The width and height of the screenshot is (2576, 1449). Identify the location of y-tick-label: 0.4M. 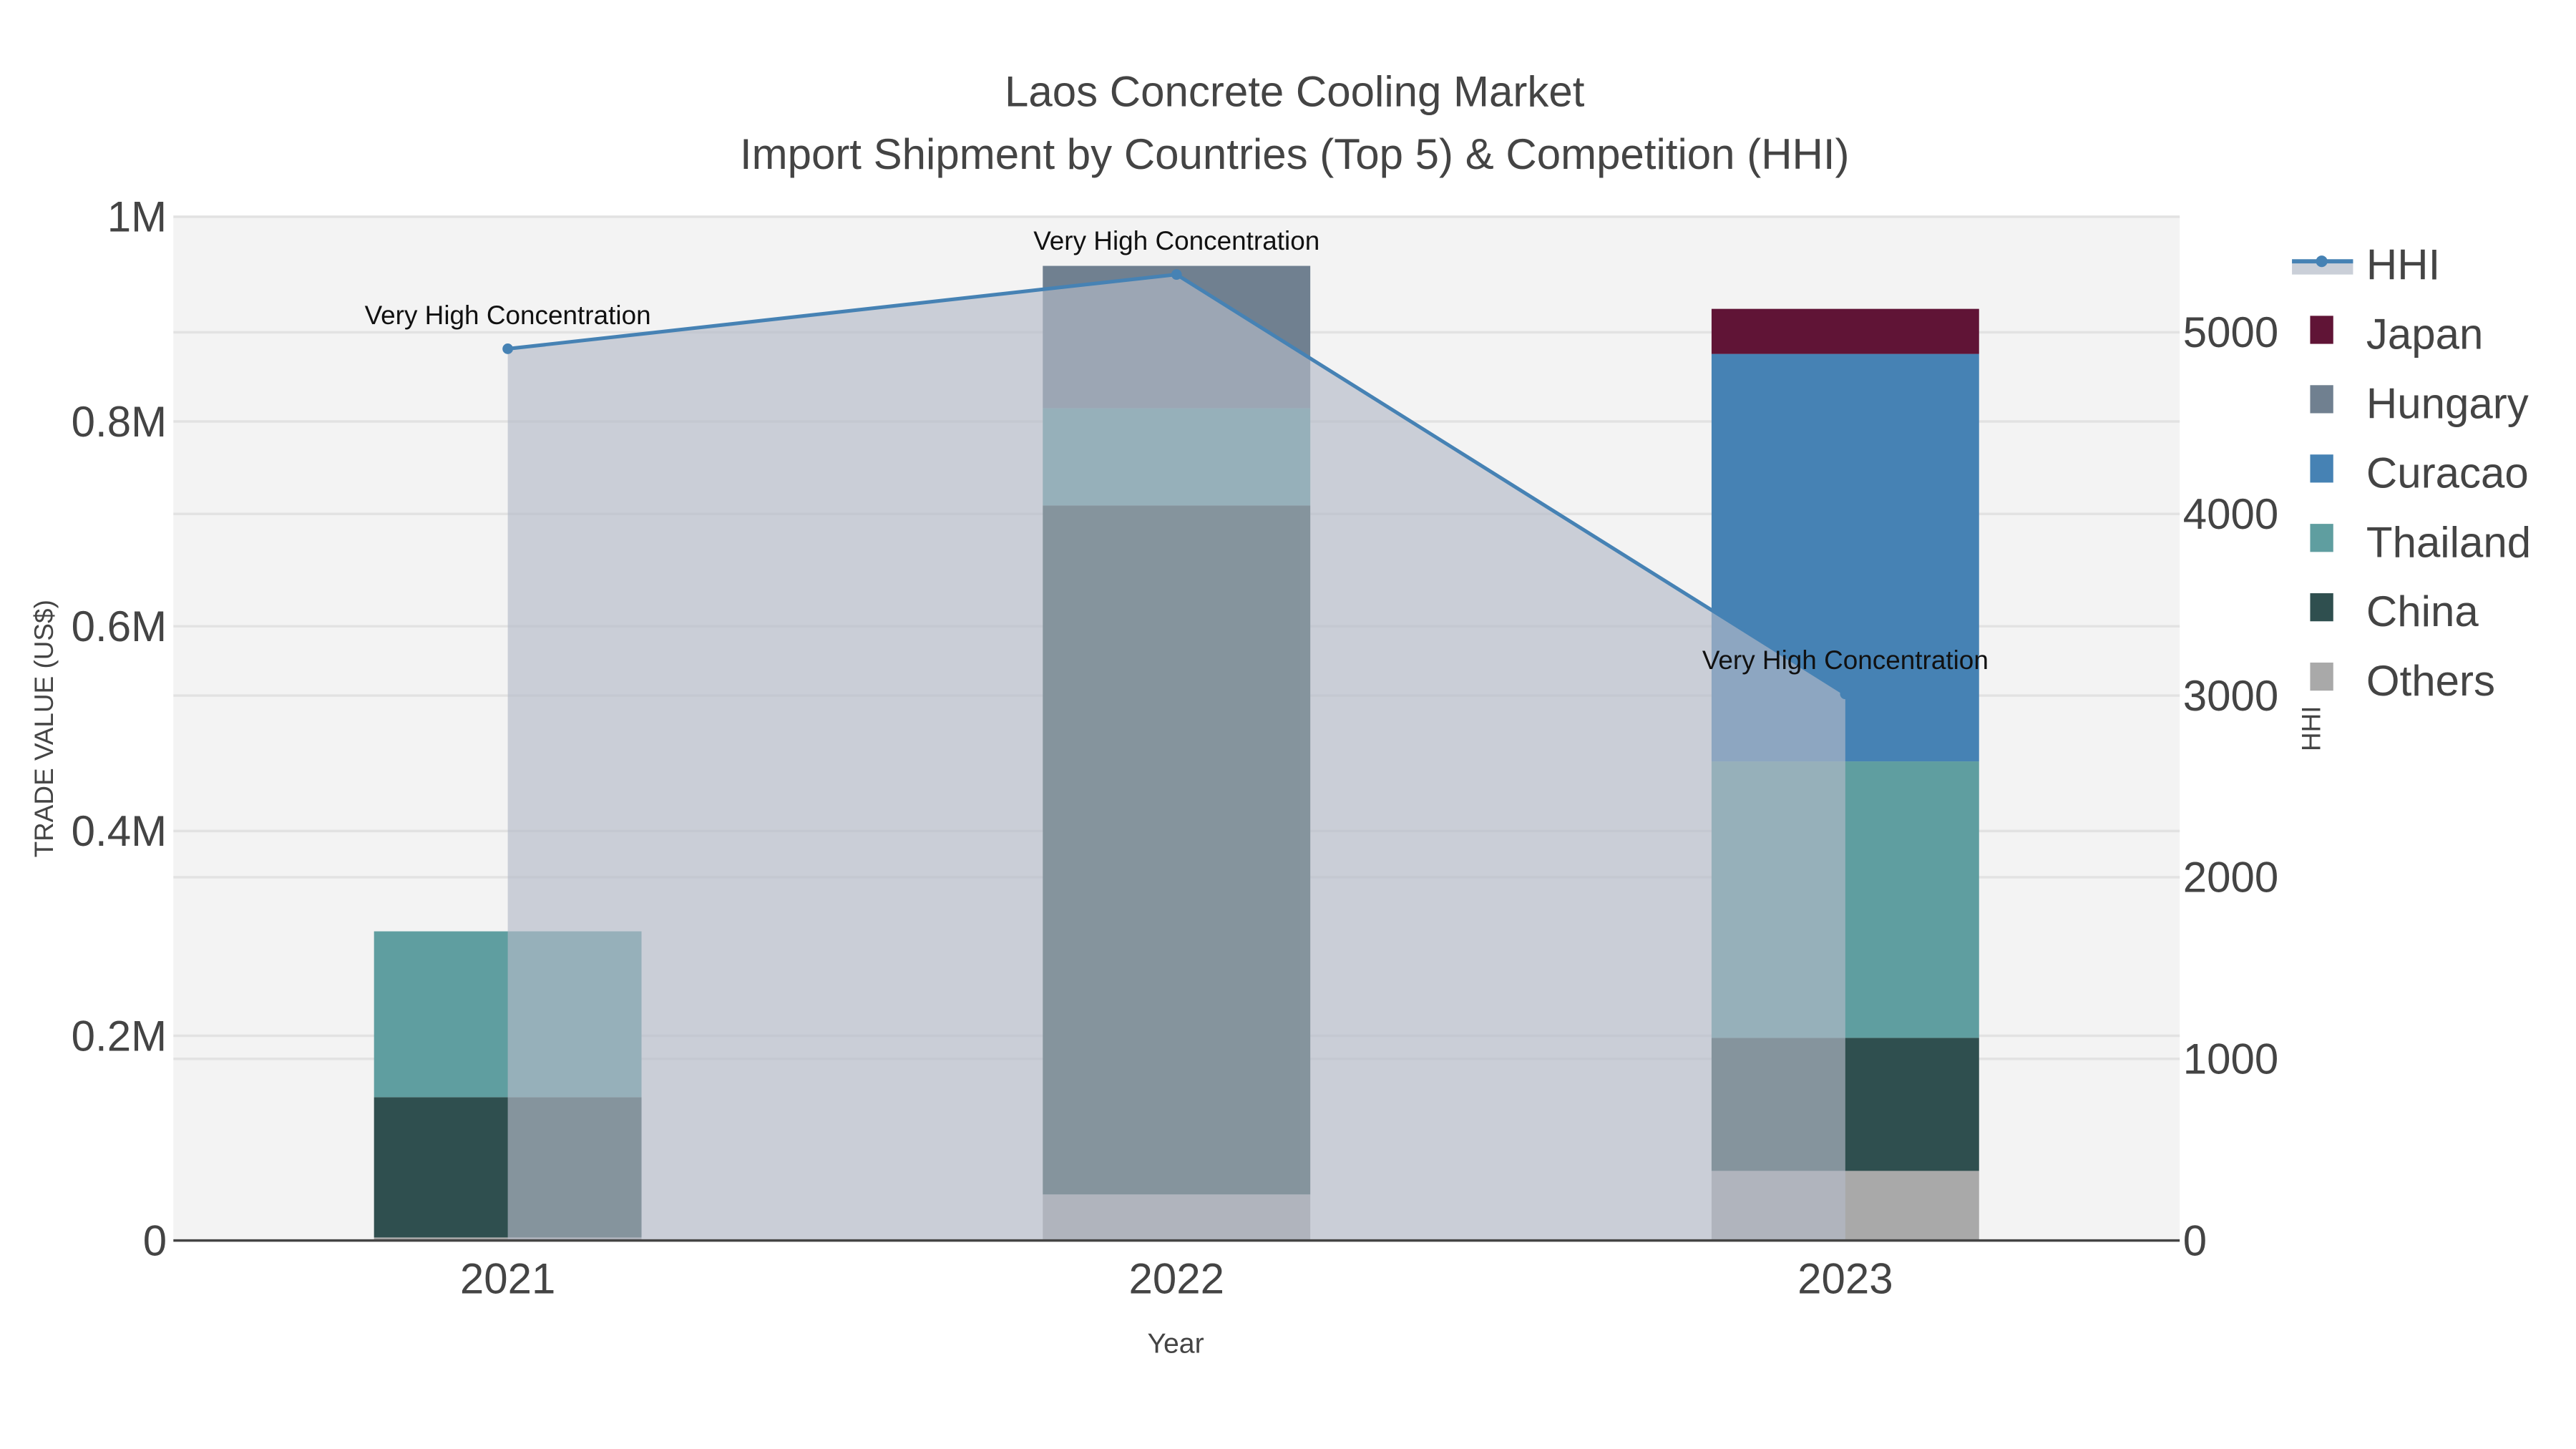
(119, 831).